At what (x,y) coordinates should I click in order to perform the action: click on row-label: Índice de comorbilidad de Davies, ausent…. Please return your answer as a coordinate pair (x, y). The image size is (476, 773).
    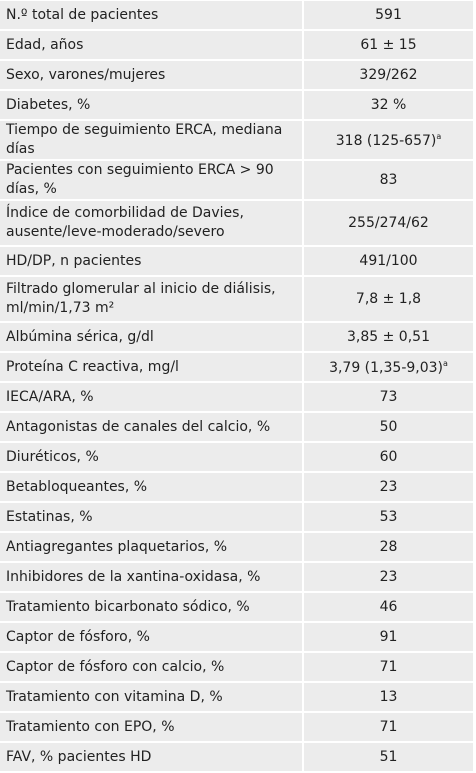
    Looking at the image, I should click on (152, 223).